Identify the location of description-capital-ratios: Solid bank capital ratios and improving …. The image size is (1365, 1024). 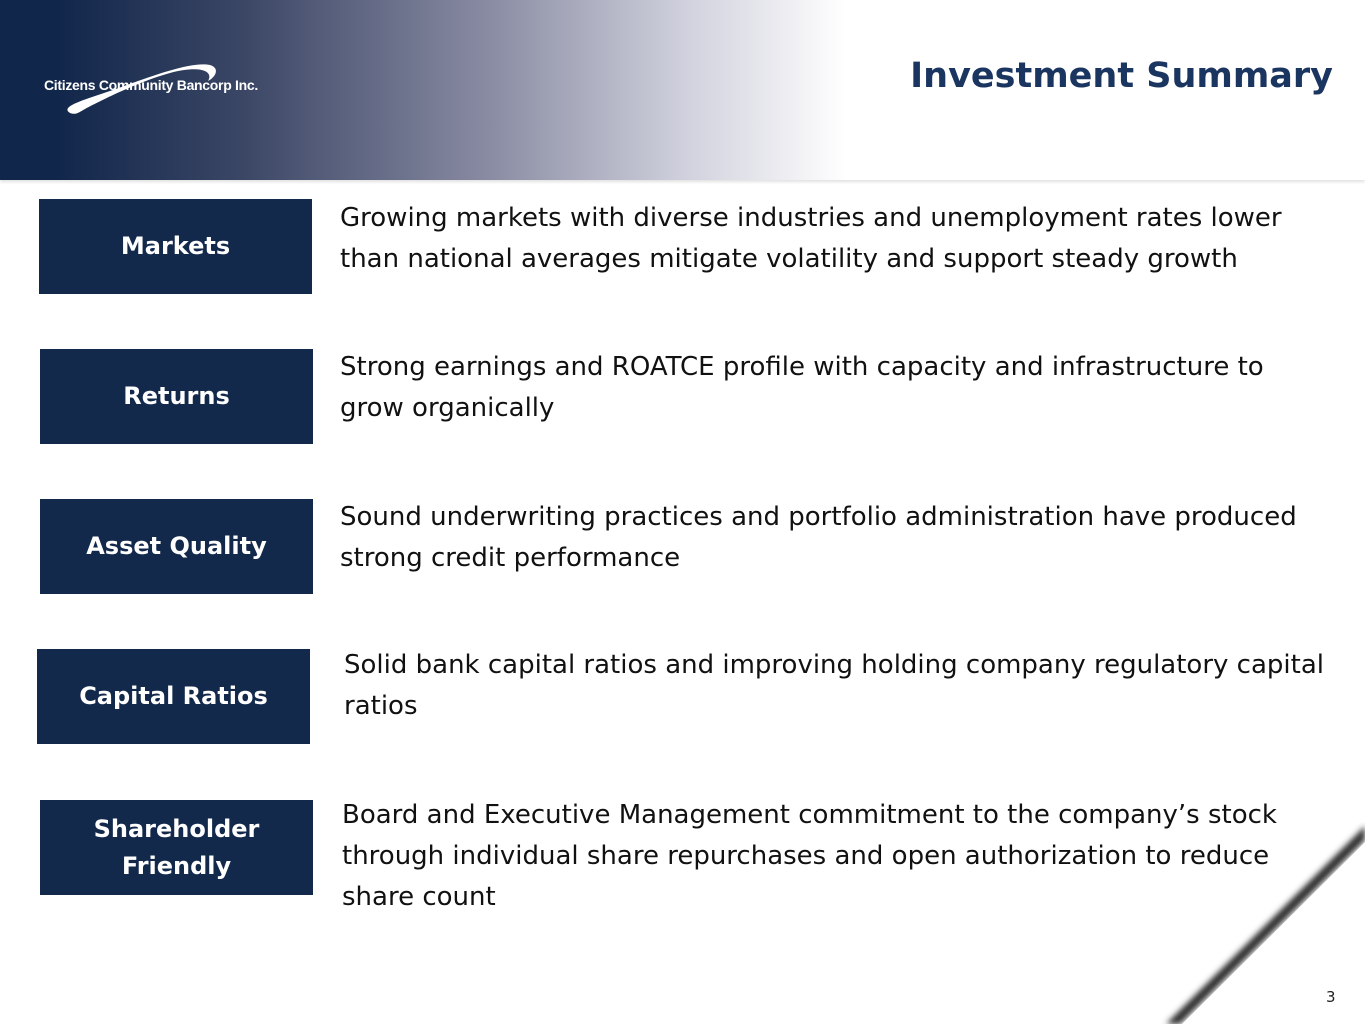
(834, 685).